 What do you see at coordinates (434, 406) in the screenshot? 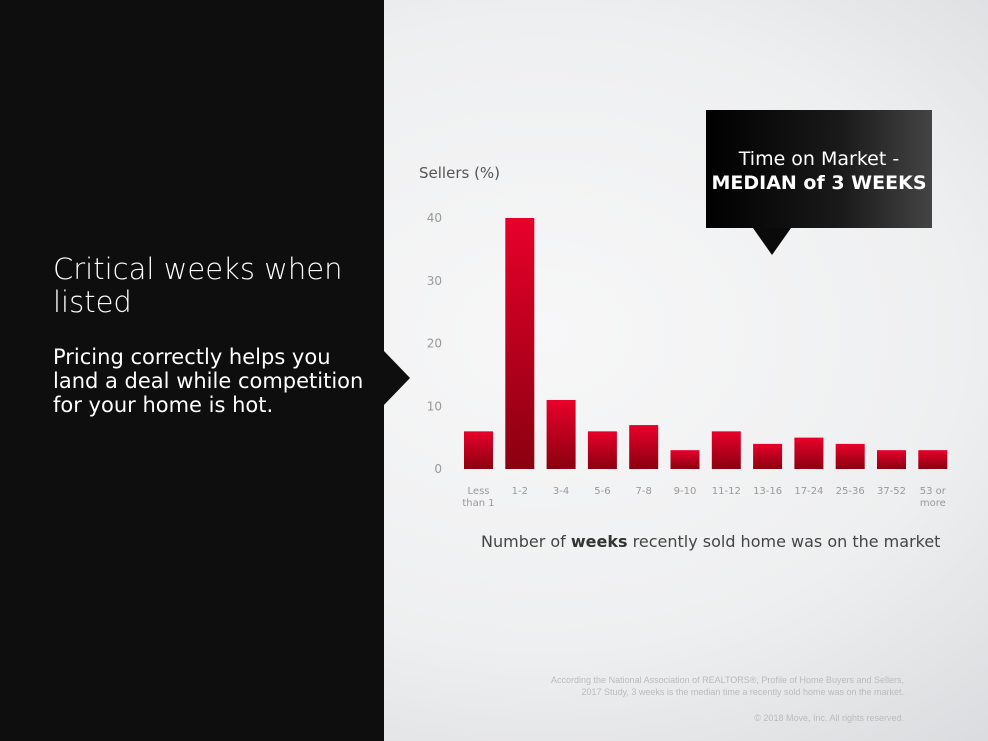
I see `y-tick-label: 10` at bounding box center [434, 406].